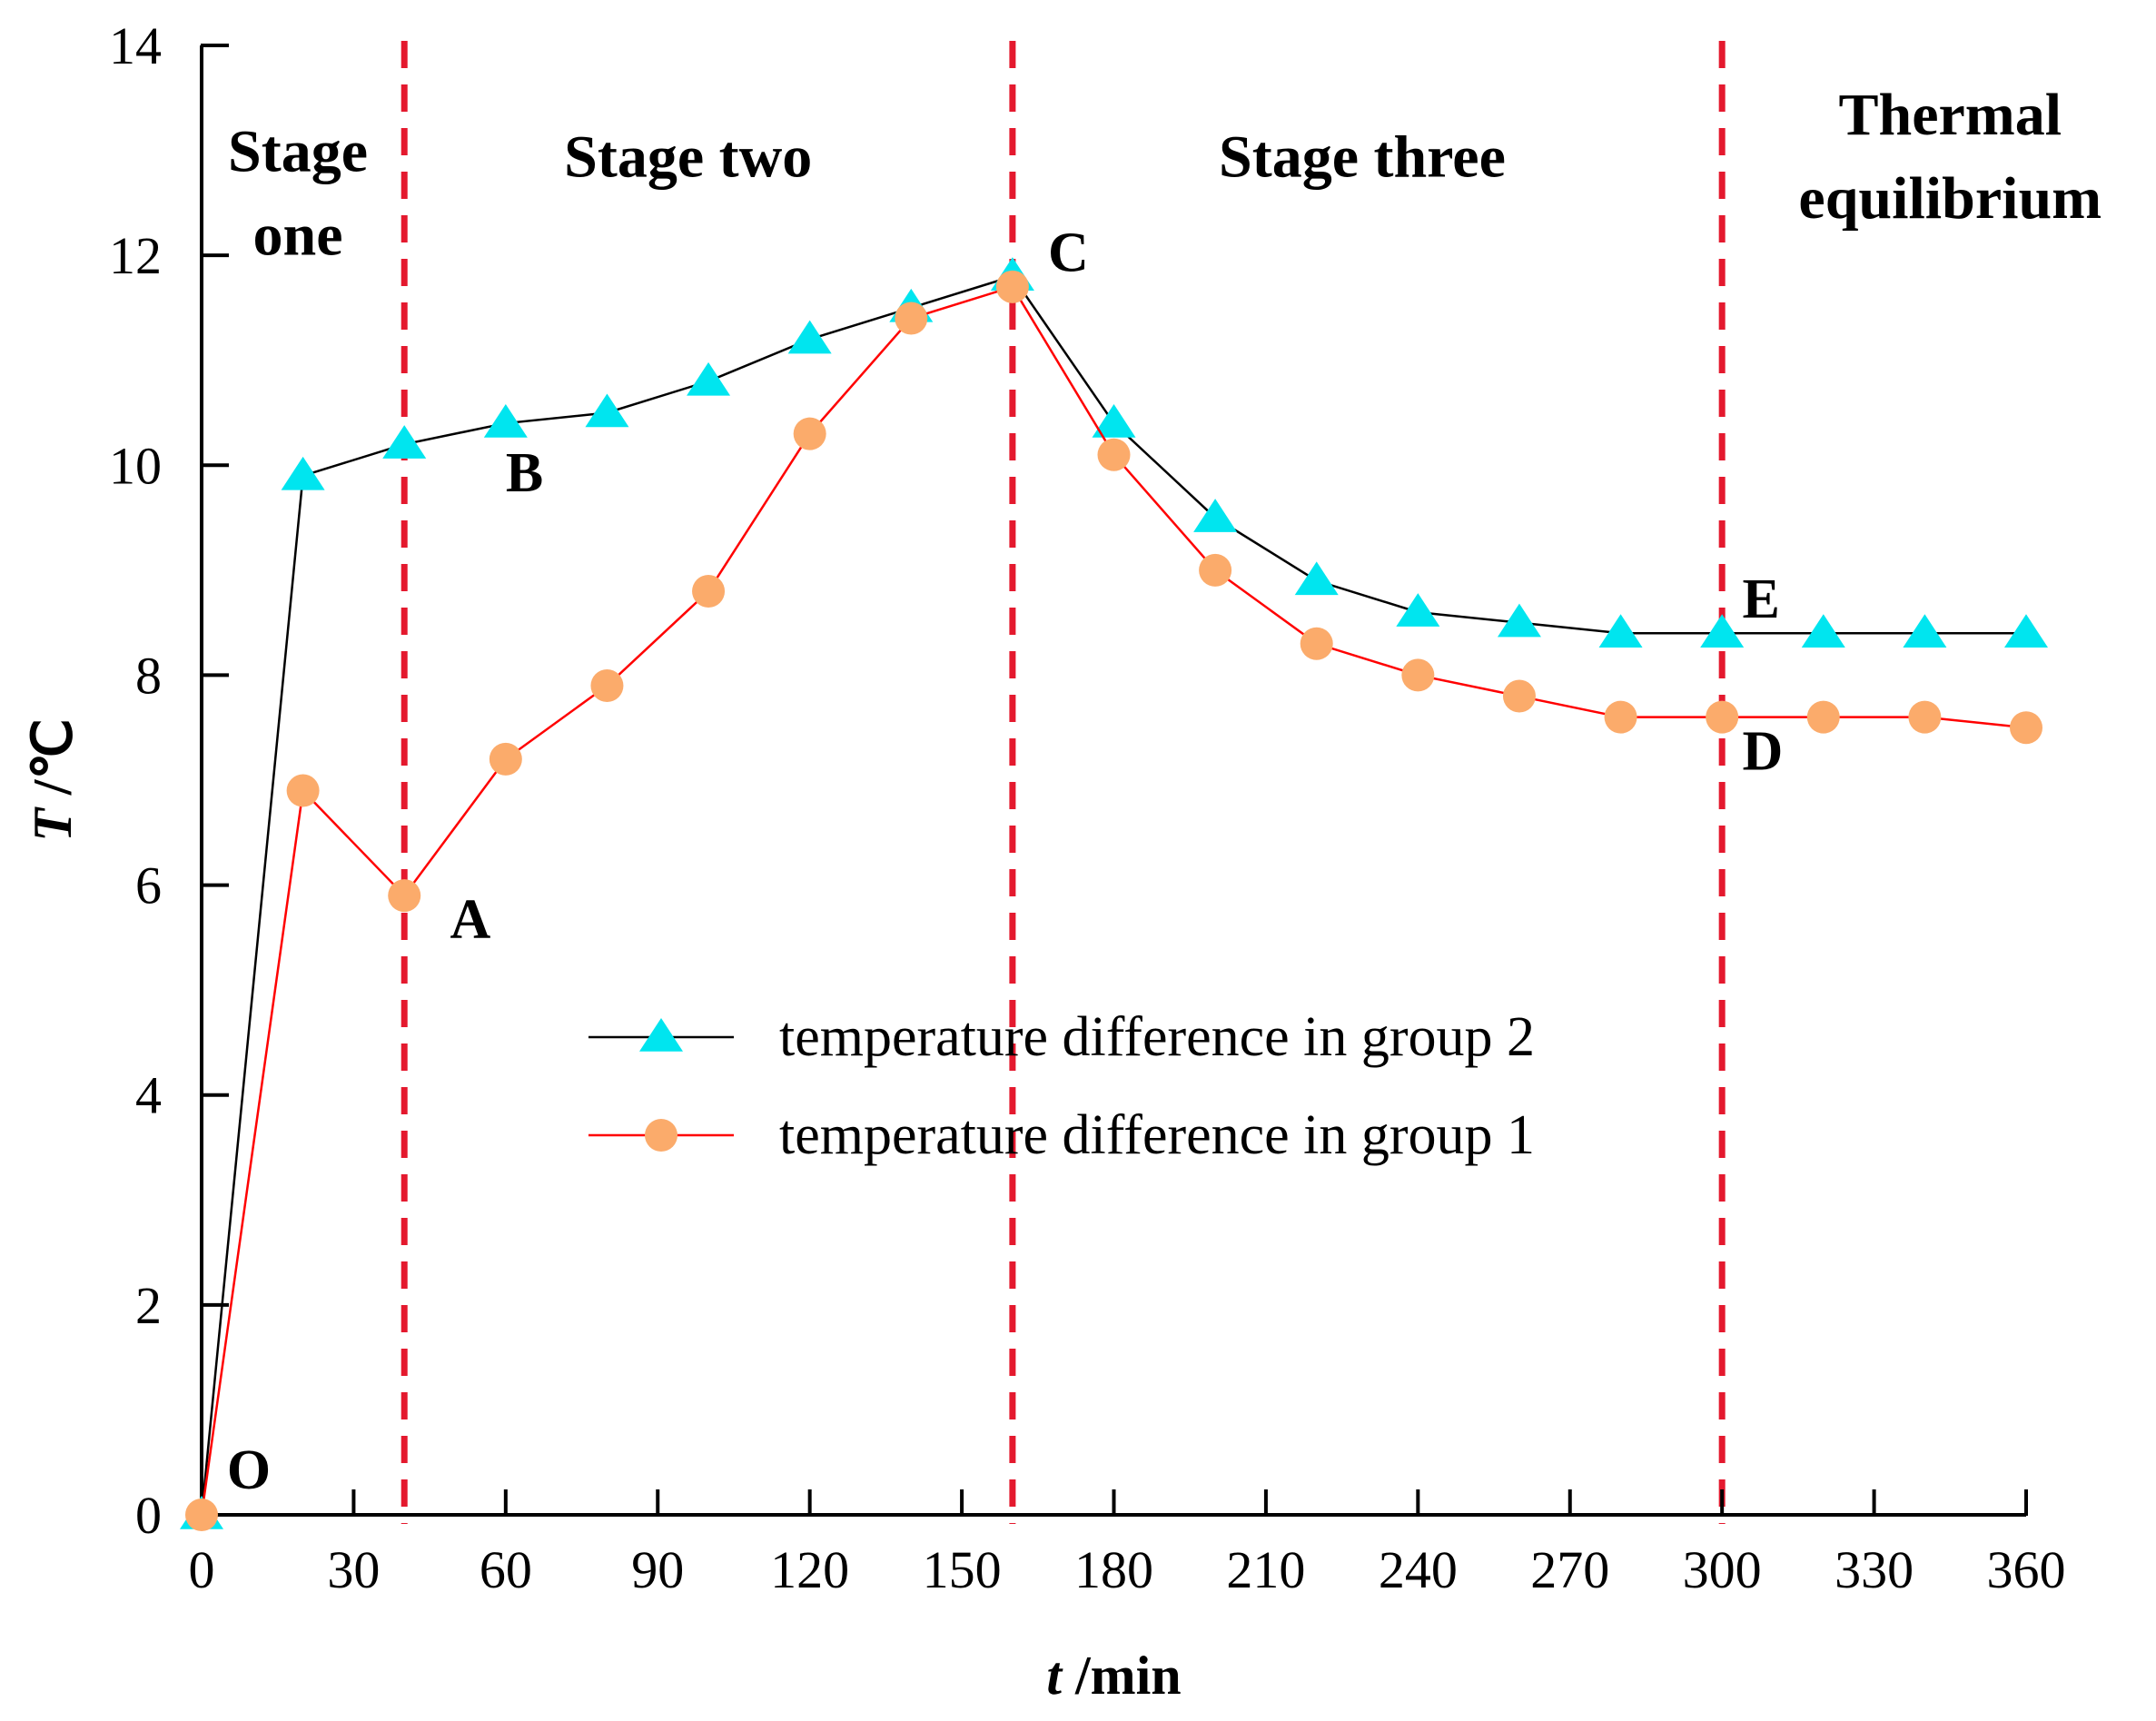  I want to click on y-axis-title: T /℃, so click(53, 780).